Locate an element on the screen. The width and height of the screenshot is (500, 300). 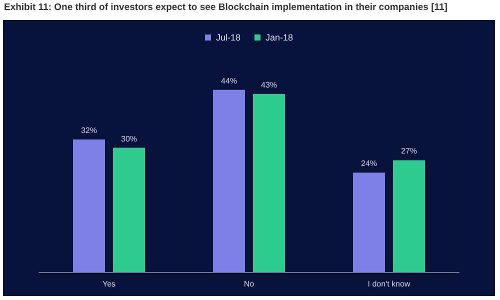
x-tick-label: Yes is located at coordinates (109, 284).